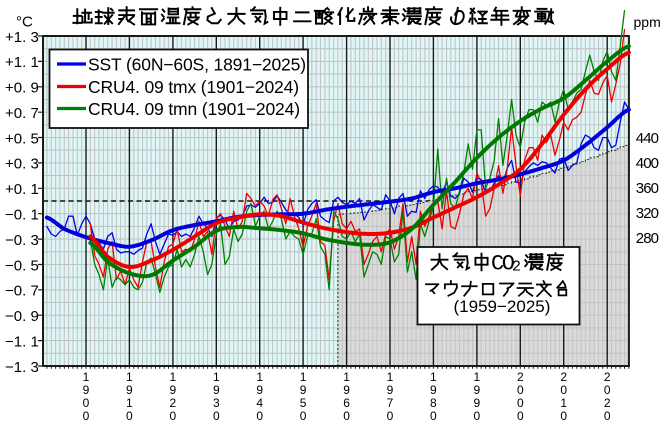  I want to click on svg-text: 280, so click(647, 238).